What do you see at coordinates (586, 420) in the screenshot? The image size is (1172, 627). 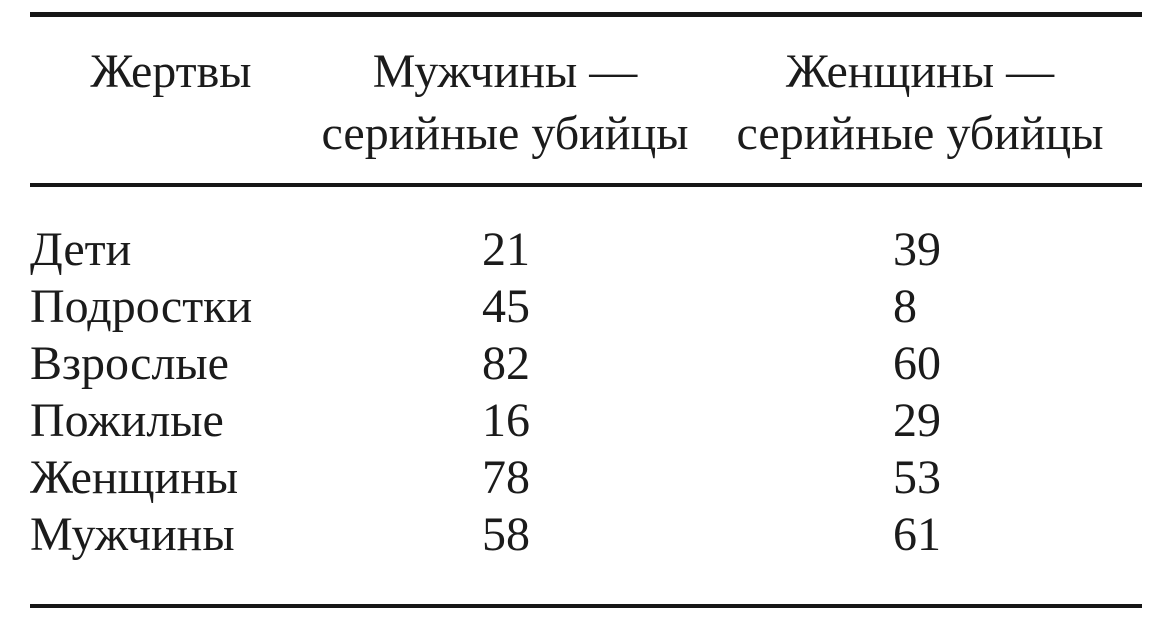 I see `table-row: Пожилые 16 29` at bounding box center [586, 420].